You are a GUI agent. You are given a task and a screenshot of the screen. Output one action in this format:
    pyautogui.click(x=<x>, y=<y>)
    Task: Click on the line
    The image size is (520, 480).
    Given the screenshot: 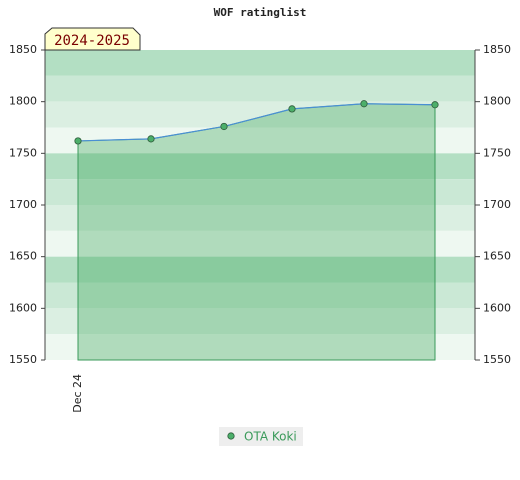 What is the action you would take?
    pyautogui.click(x=256, y=122)
    